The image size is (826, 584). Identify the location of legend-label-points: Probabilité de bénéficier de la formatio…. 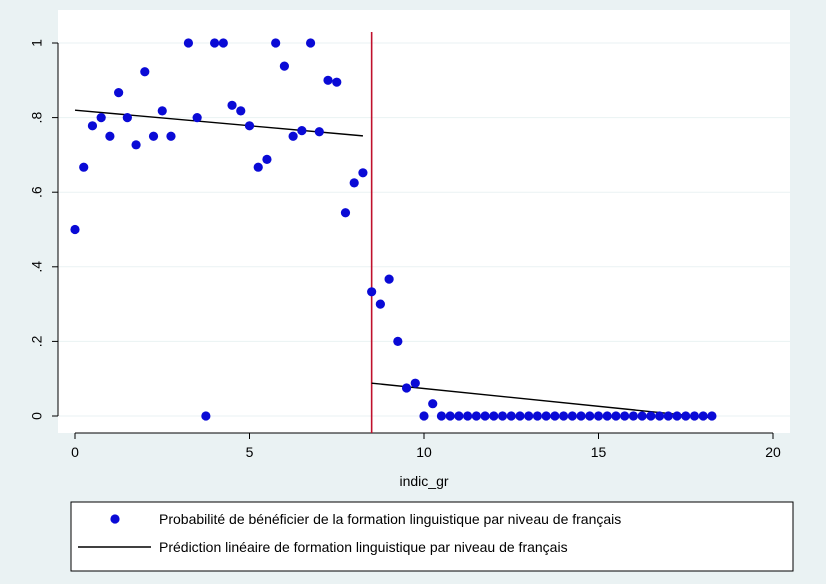
(390, 519).